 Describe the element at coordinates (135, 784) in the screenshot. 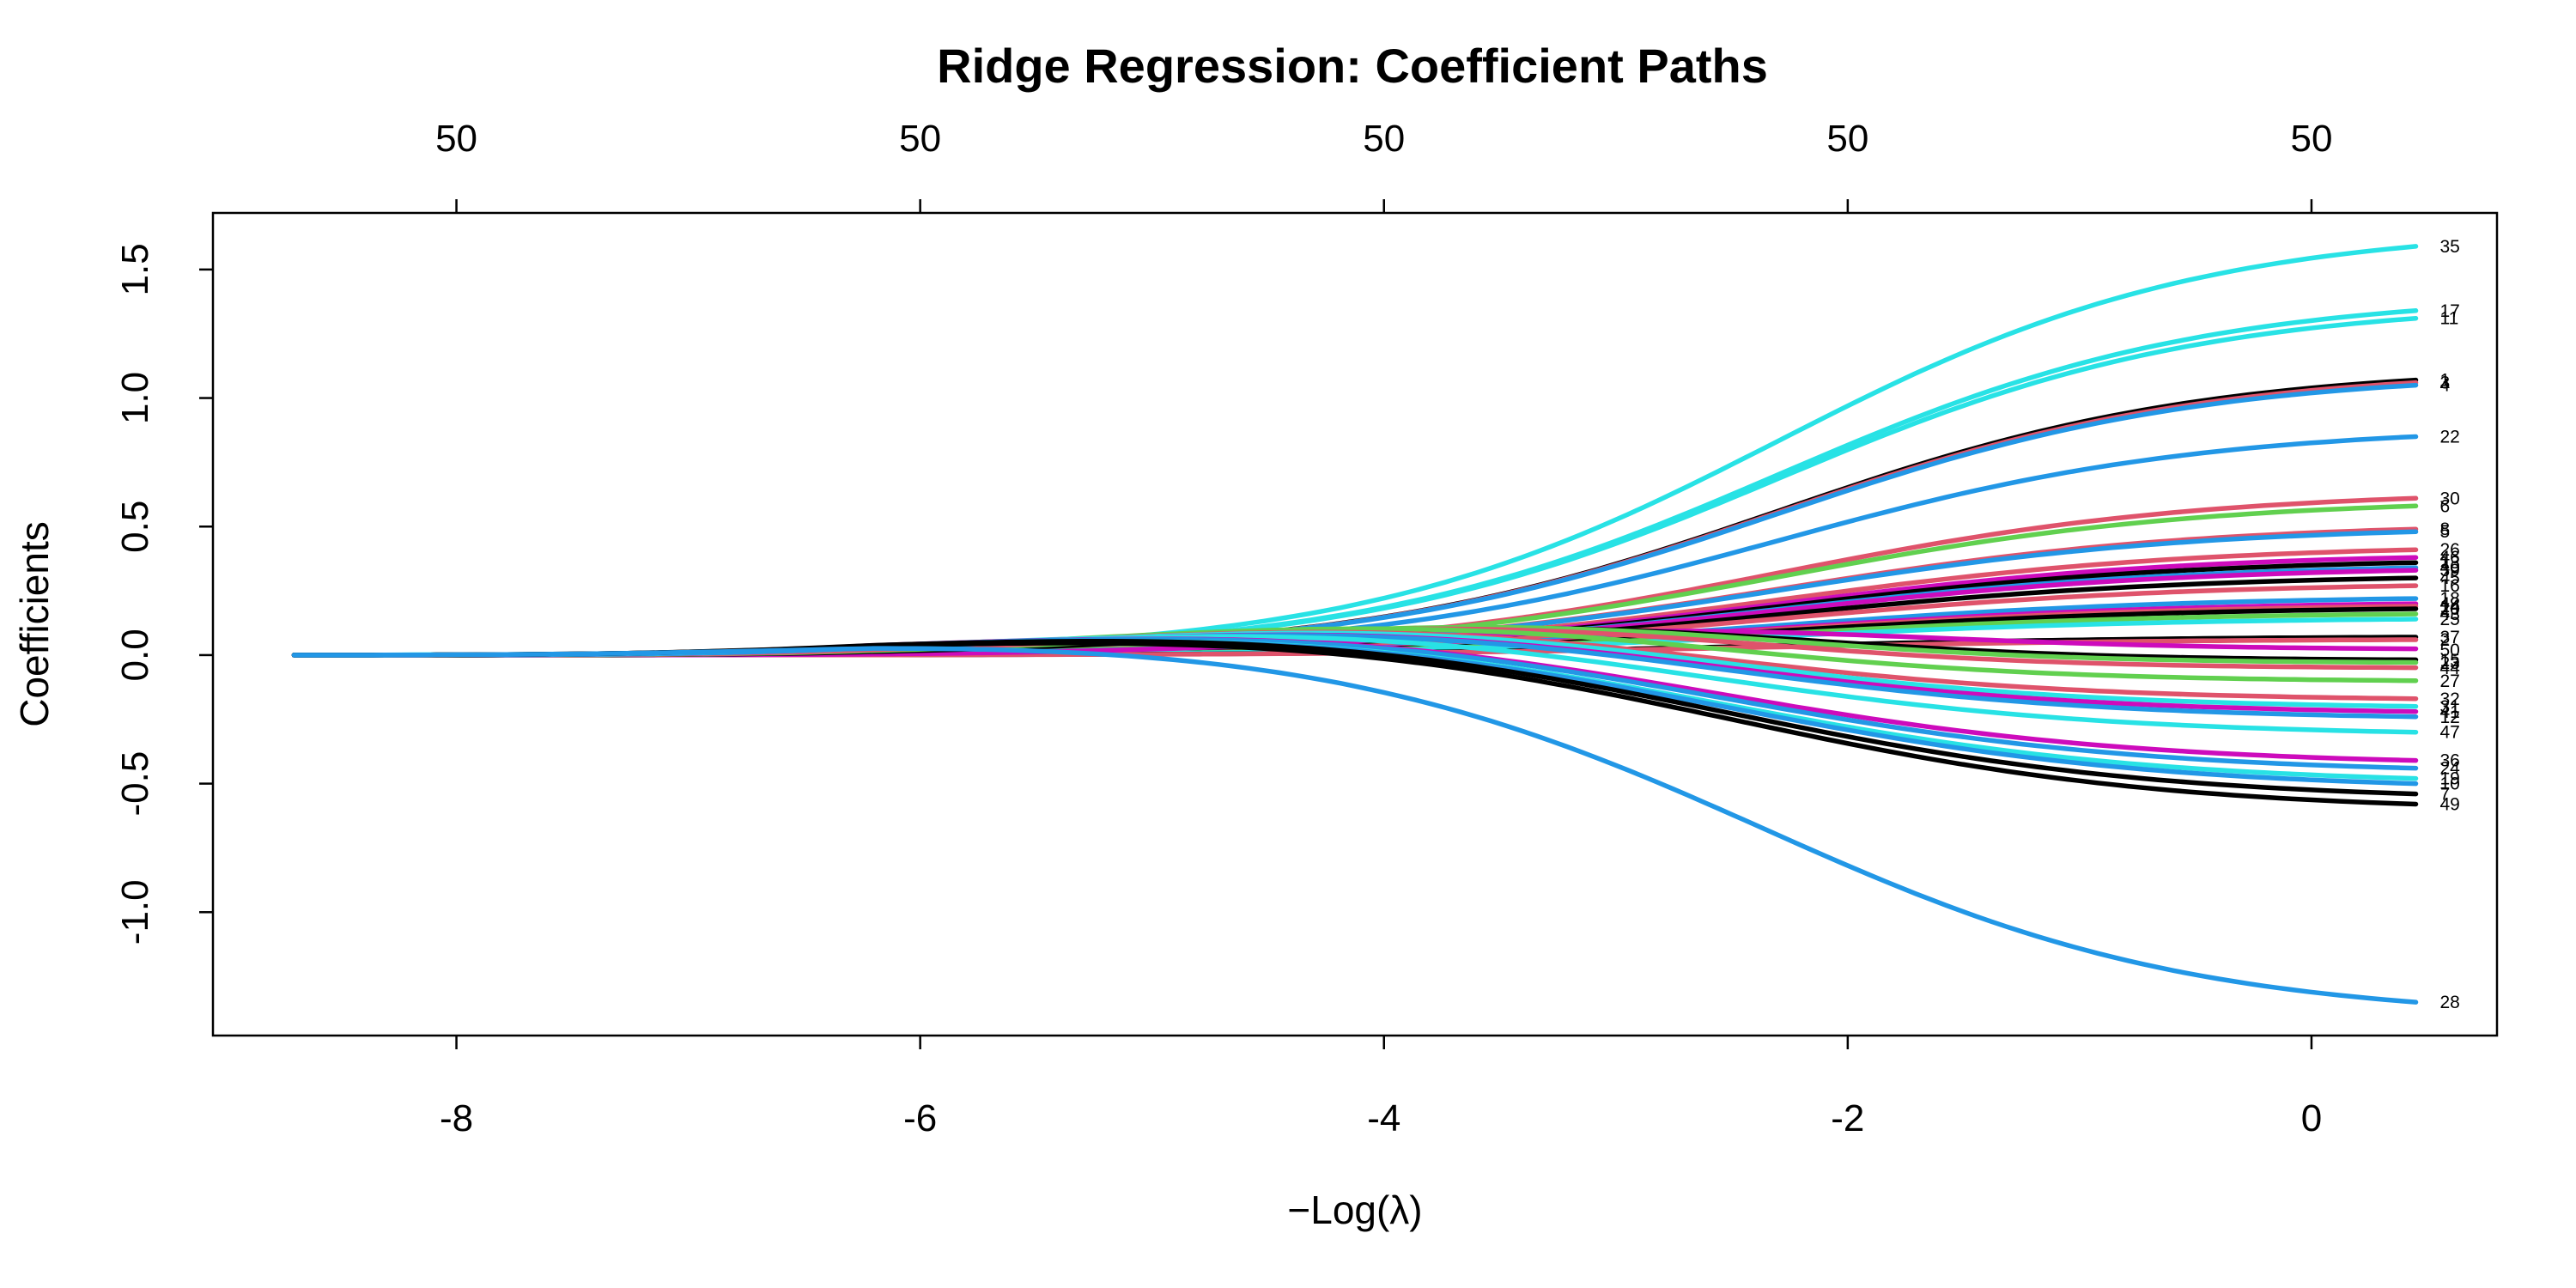

I see `y-tick-label: -0.5` at that location.